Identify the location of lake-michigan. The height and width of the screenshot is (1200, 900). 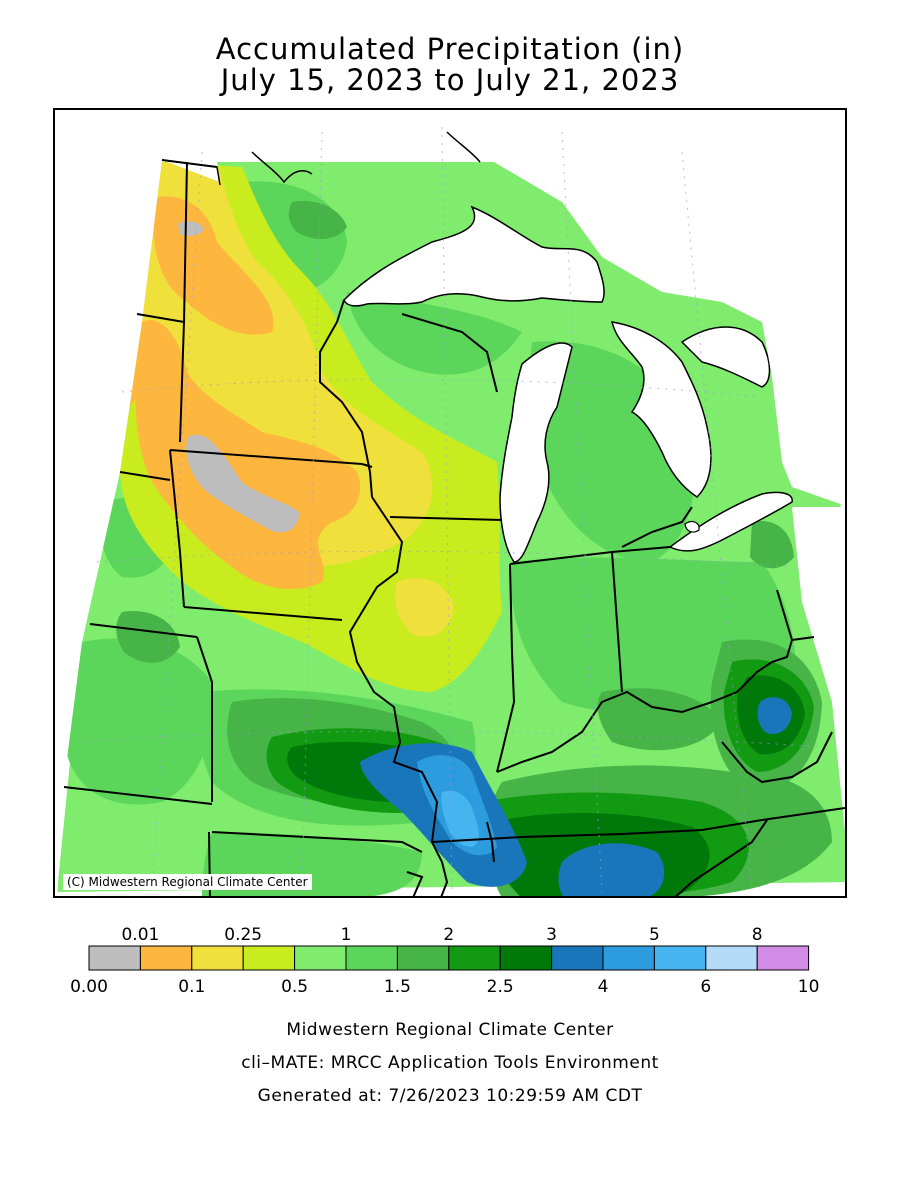
(536, 452).